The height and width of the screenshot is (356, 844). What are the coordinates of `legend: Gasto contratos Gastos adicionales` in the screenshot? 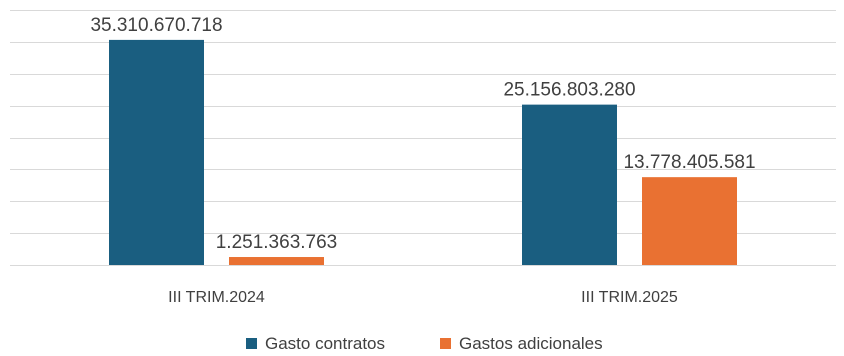 It's located at (424, 343).